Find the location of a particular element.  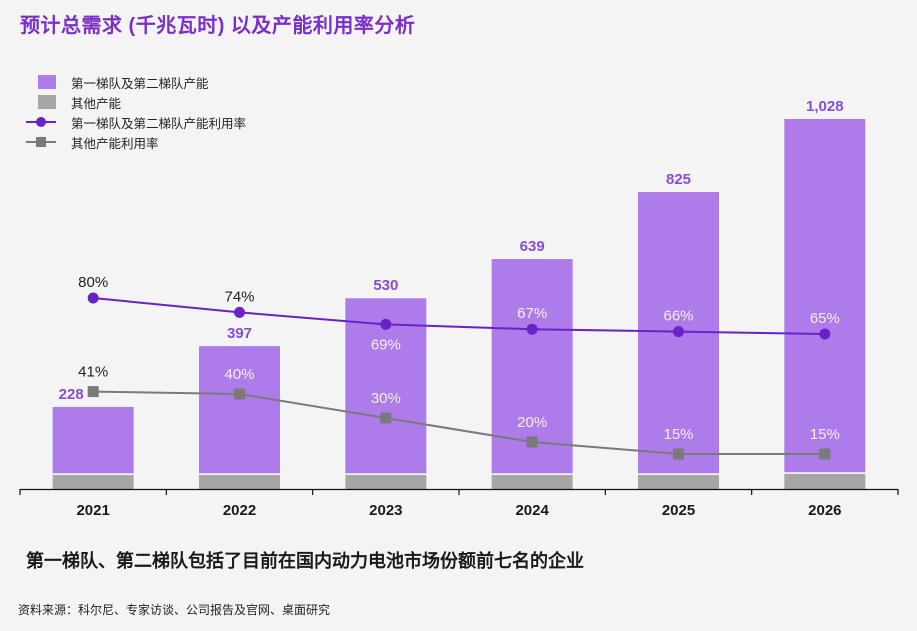

label-tier-utilization: 66% is located at coordinates (678, 316).